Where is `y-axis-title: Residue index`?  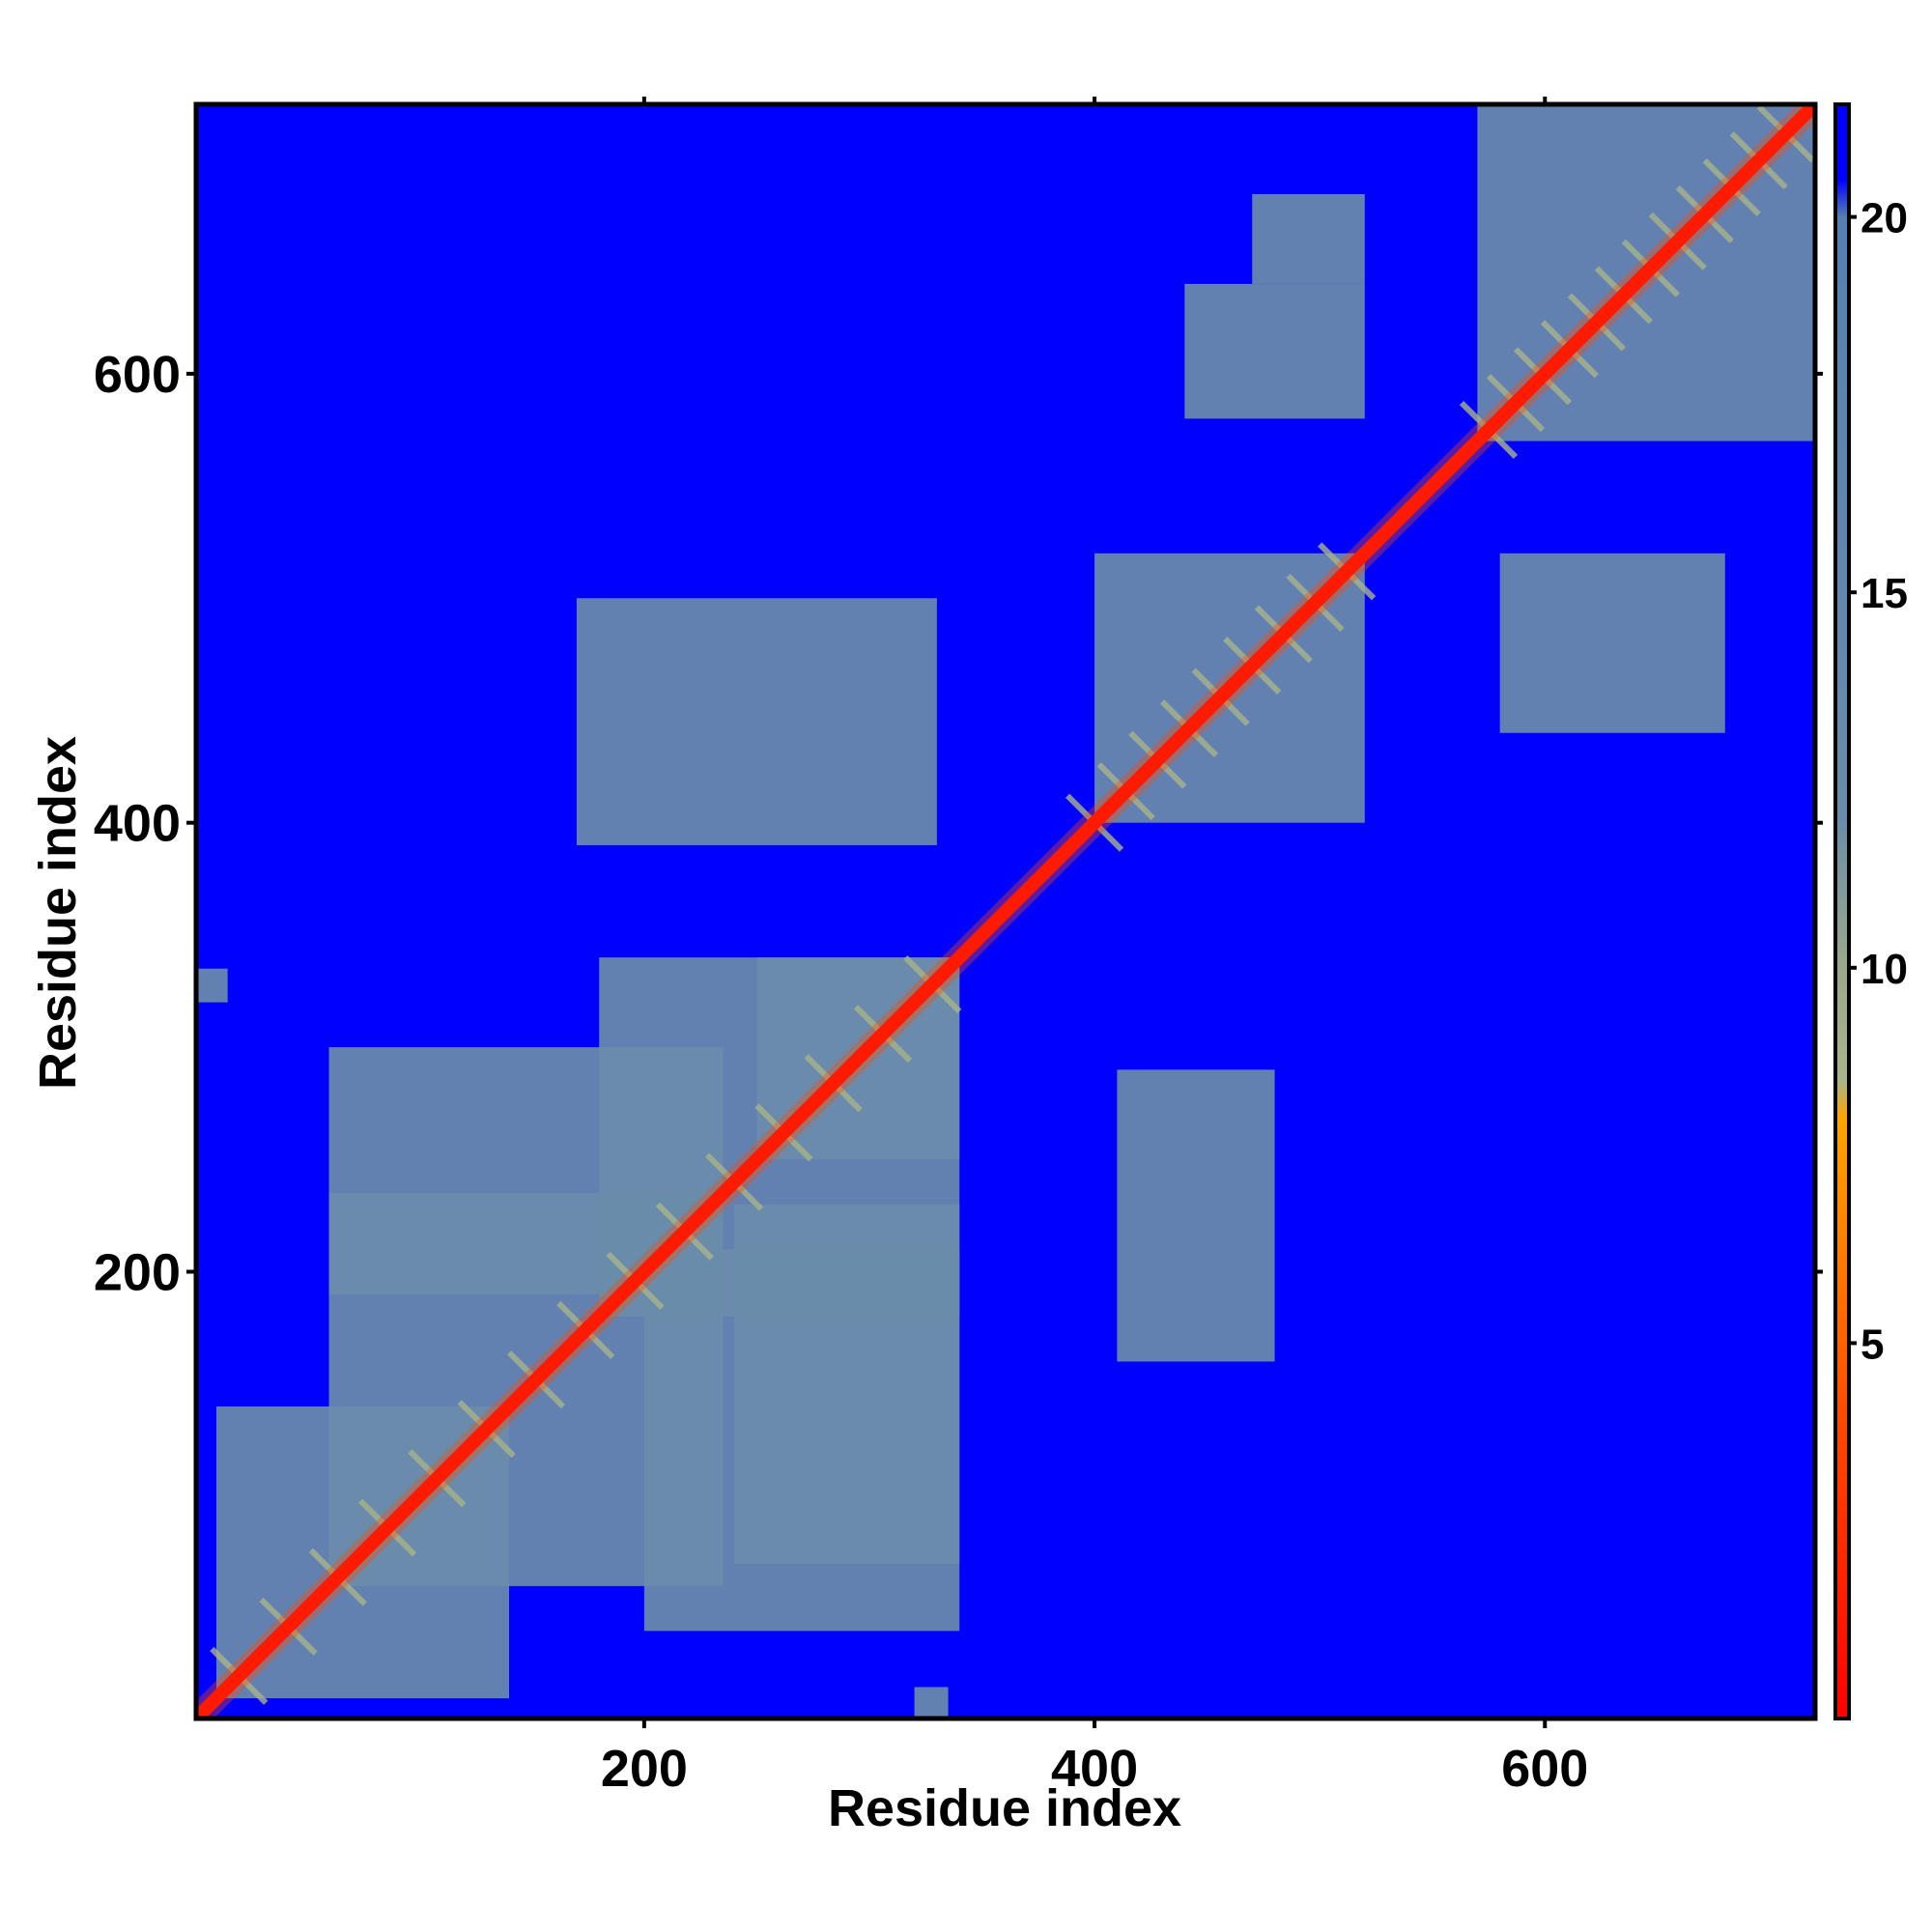
y-axis-title: Residue index is located at coordinates (58, 913).